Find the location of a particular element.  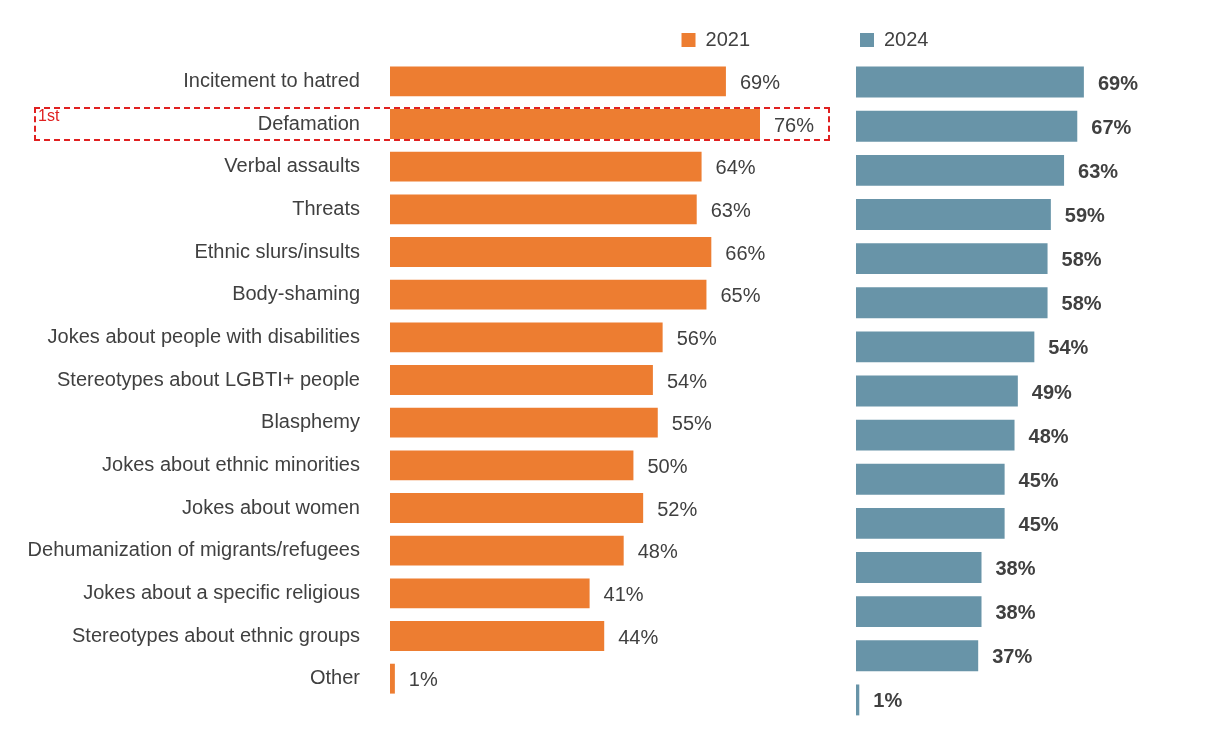

y-tick-label: Jokes about people with disabilities is located at coordinates (203, 335).